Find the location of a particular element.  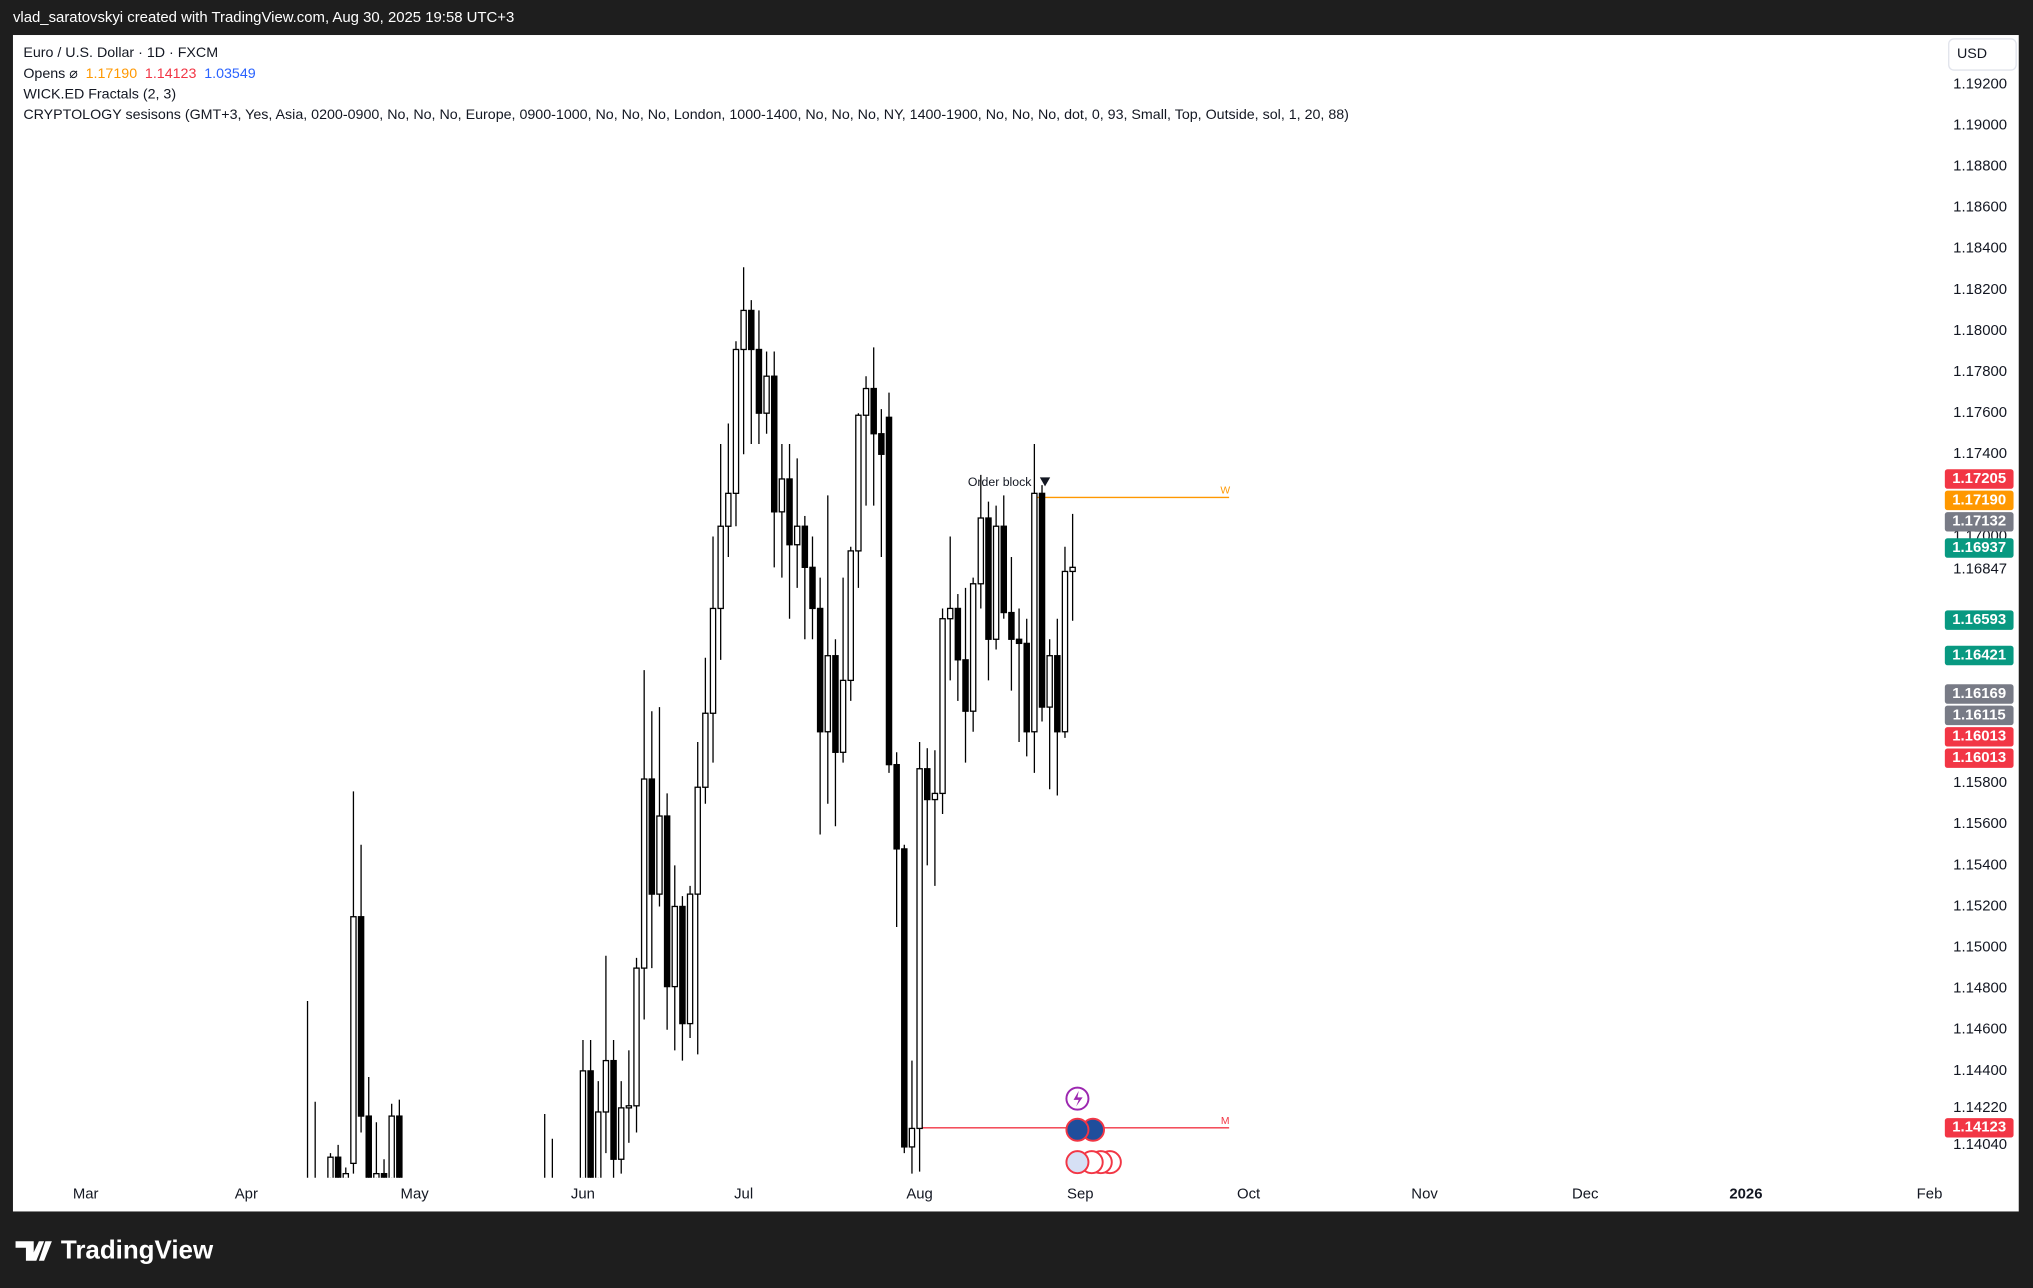

y-tick-label: 1.15600 is located at coordinates (1980, 824).